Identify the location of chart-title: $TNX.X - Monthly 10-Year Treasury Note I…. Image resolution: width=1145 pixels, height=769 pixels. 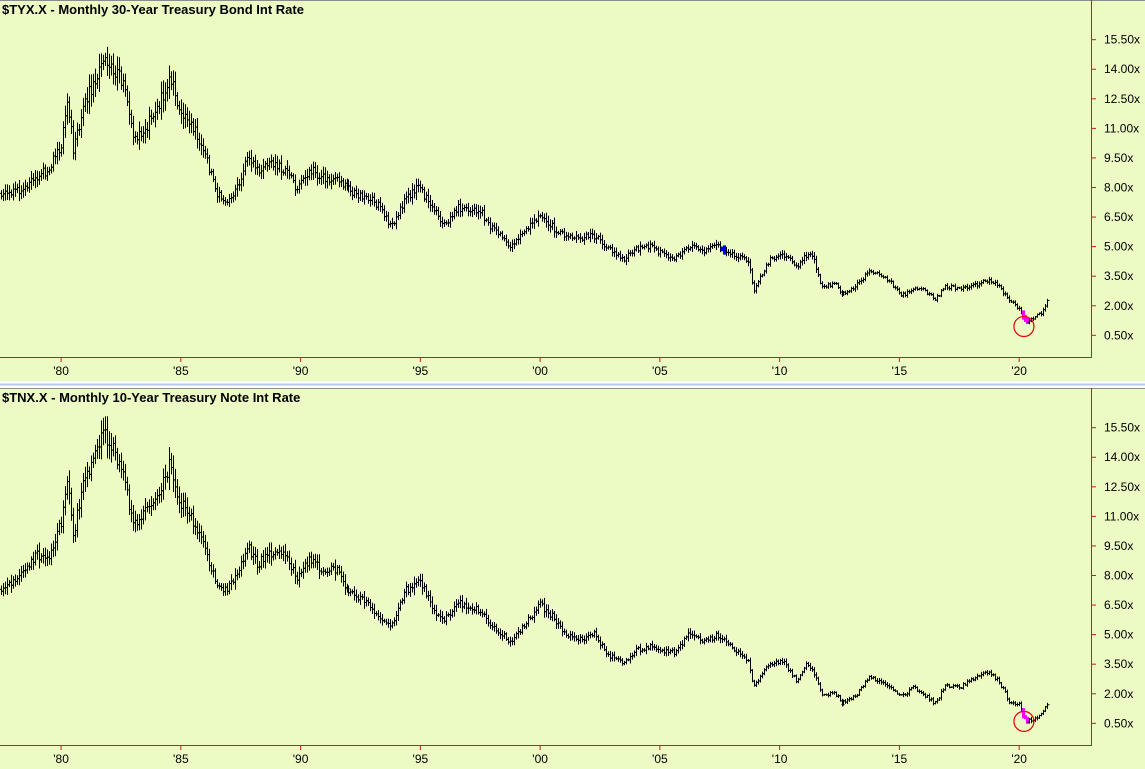
(151, 397).